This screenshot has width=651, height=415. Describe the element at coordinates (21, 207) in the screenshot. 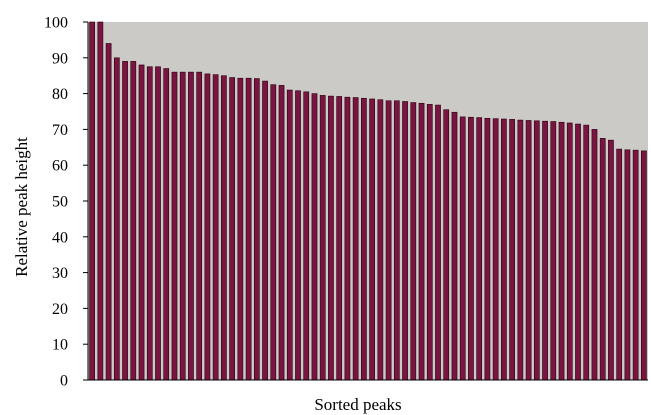

I see `y-axis-label: Relative peak height` at that location.